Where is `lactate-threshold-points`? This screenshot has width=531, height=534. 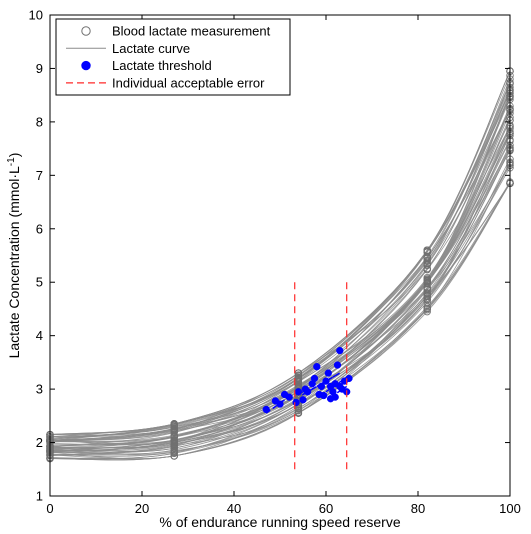
lactate-threshold-points is located at coordinates (307, 380).